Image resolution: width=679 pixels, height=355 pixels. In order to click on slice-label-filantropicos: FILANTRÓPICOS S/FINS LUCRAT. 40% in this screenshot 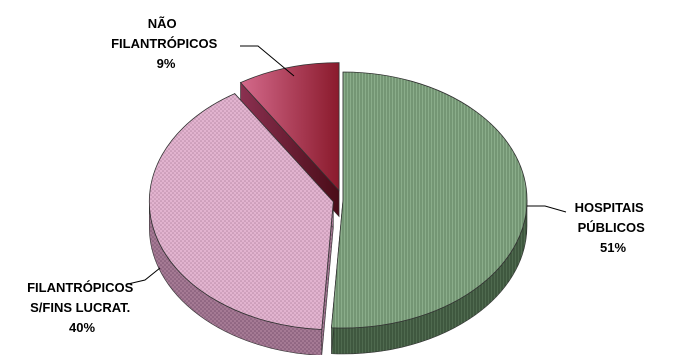, I will do `click(82, 307)`.